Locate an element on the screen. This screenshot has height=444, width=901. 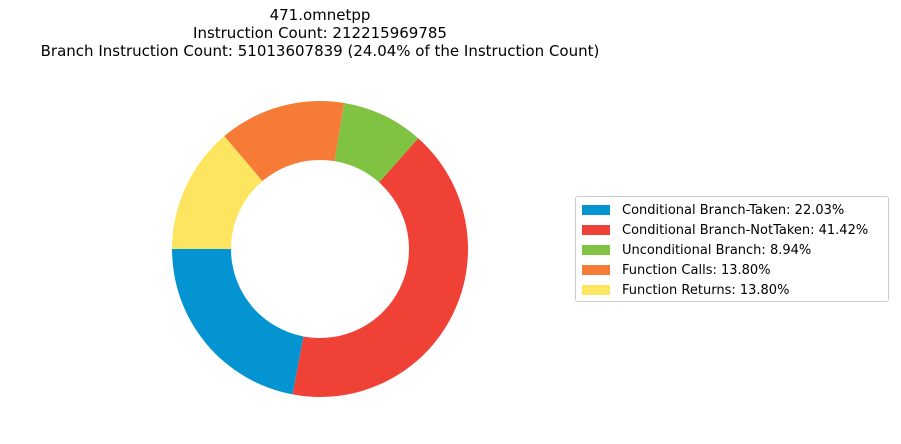
legend-item: Function Calls: 13.80% is located at coordinates (735, 270).